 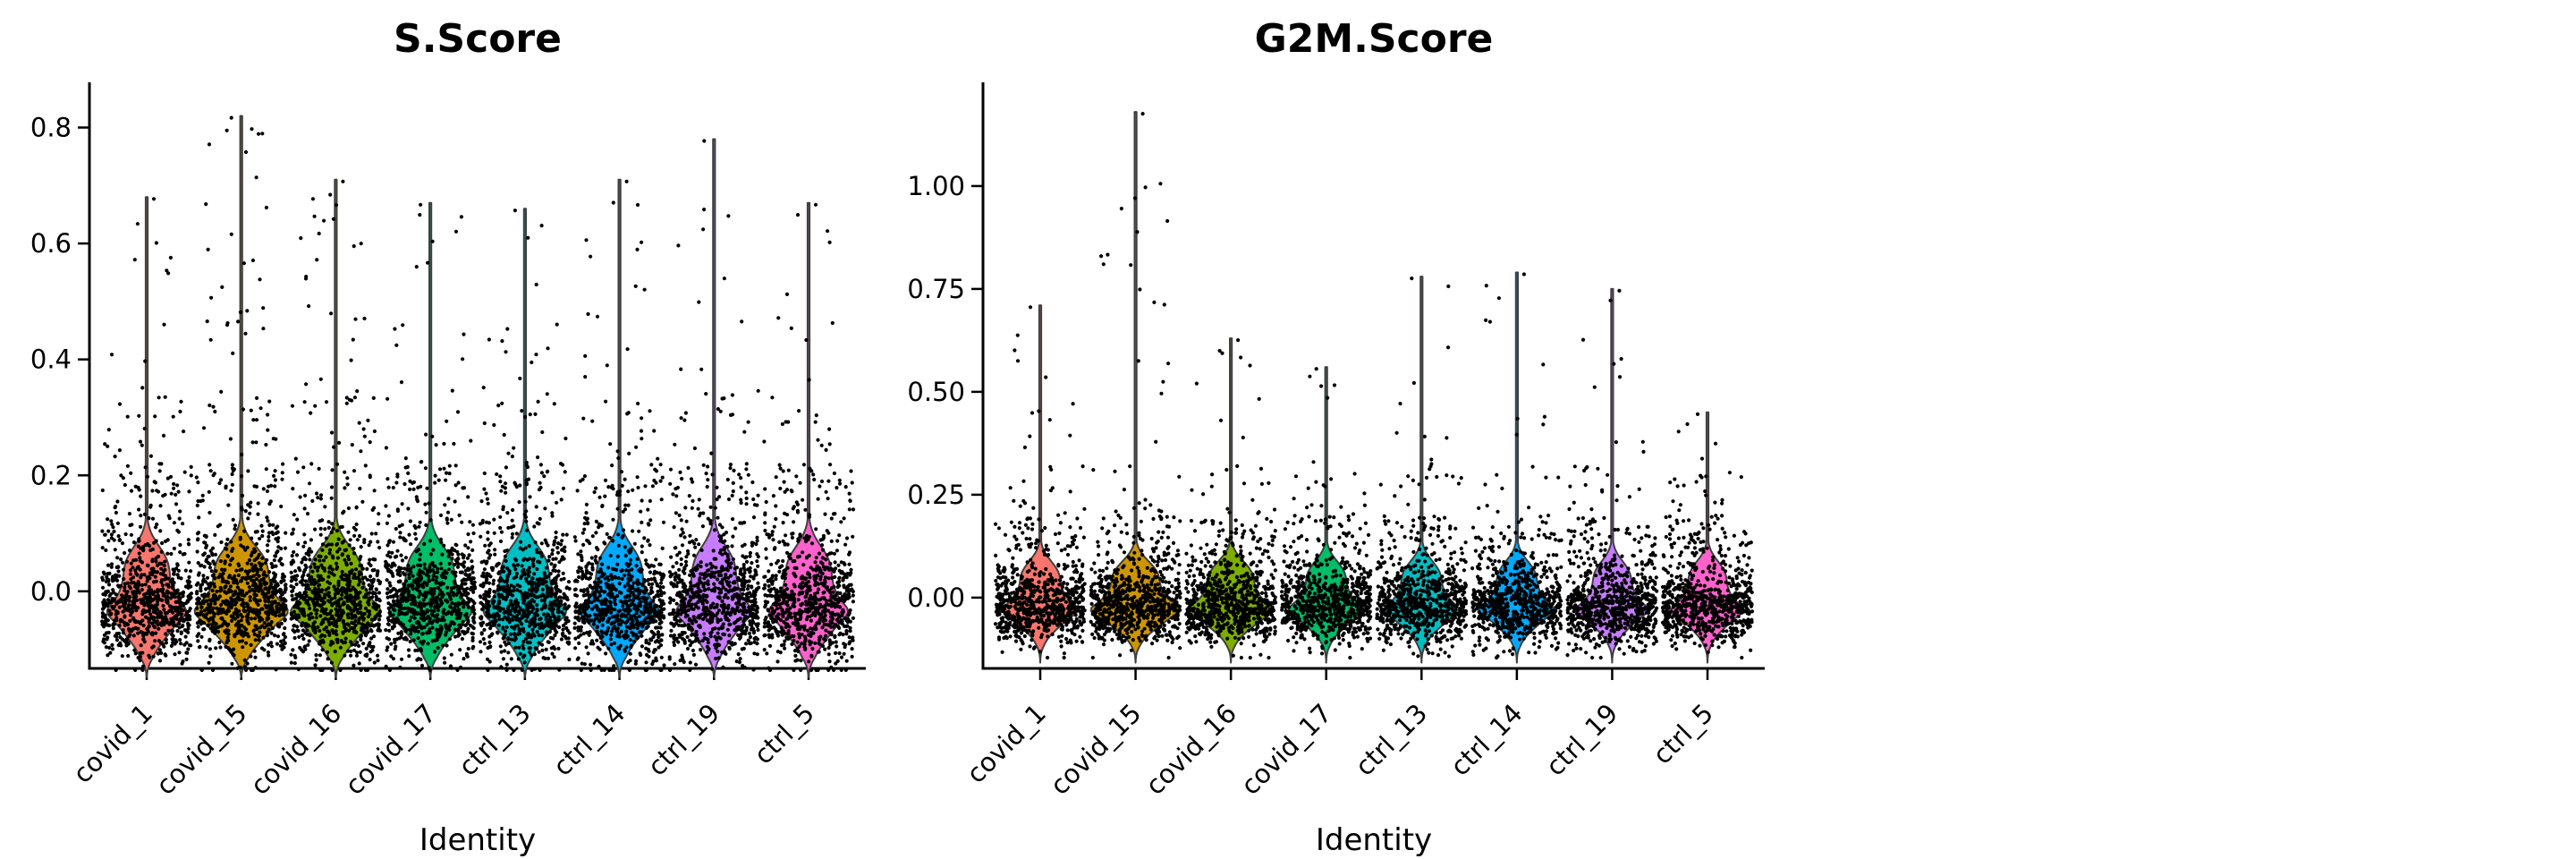 What do you see at coordinates (51, 128) in the screenshot?
I see `y-tick-label: 0.8` at bounding box center [51, 128].